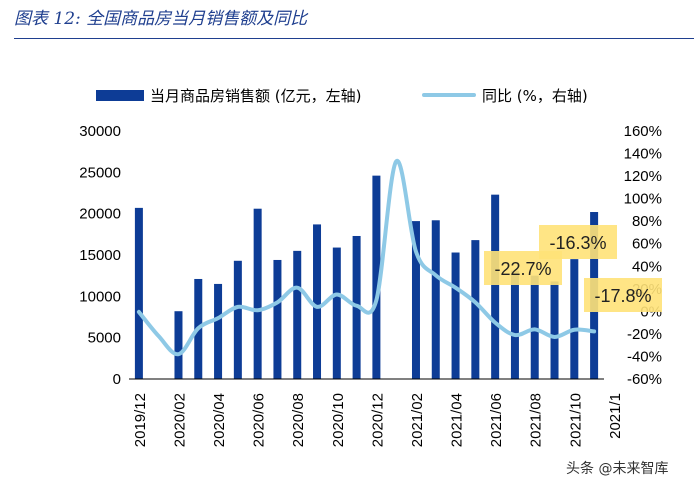  Describe the element at coordinates (643, 154) in the screenshot. I see `right-tick-label: 140%` at that location.